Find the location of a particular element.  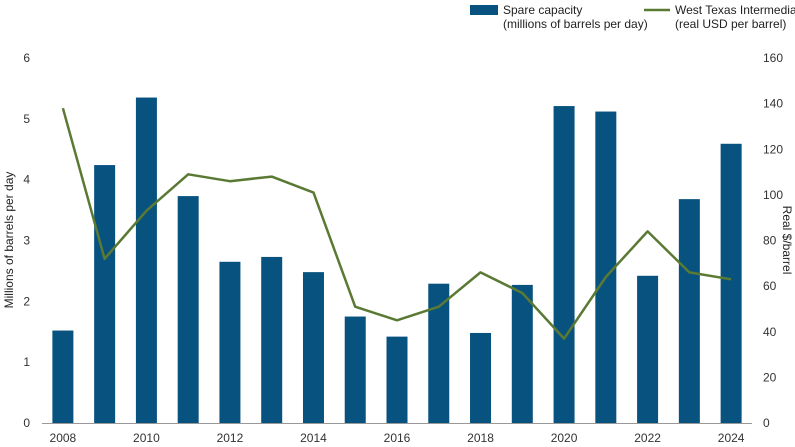

bar-2008 is located at coordinates (63, 376).